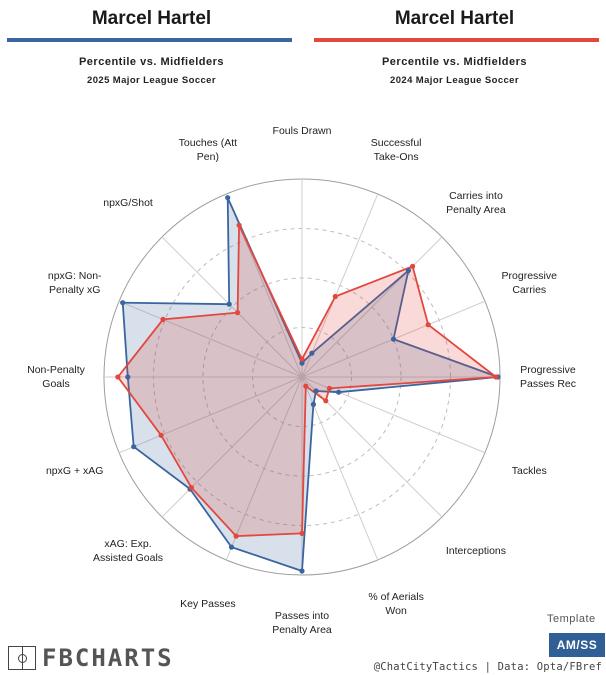 The image size is (606, 675). Describe the element at coordinates (22, 658) in the screenshot. I see `pitch-icon` at that location.